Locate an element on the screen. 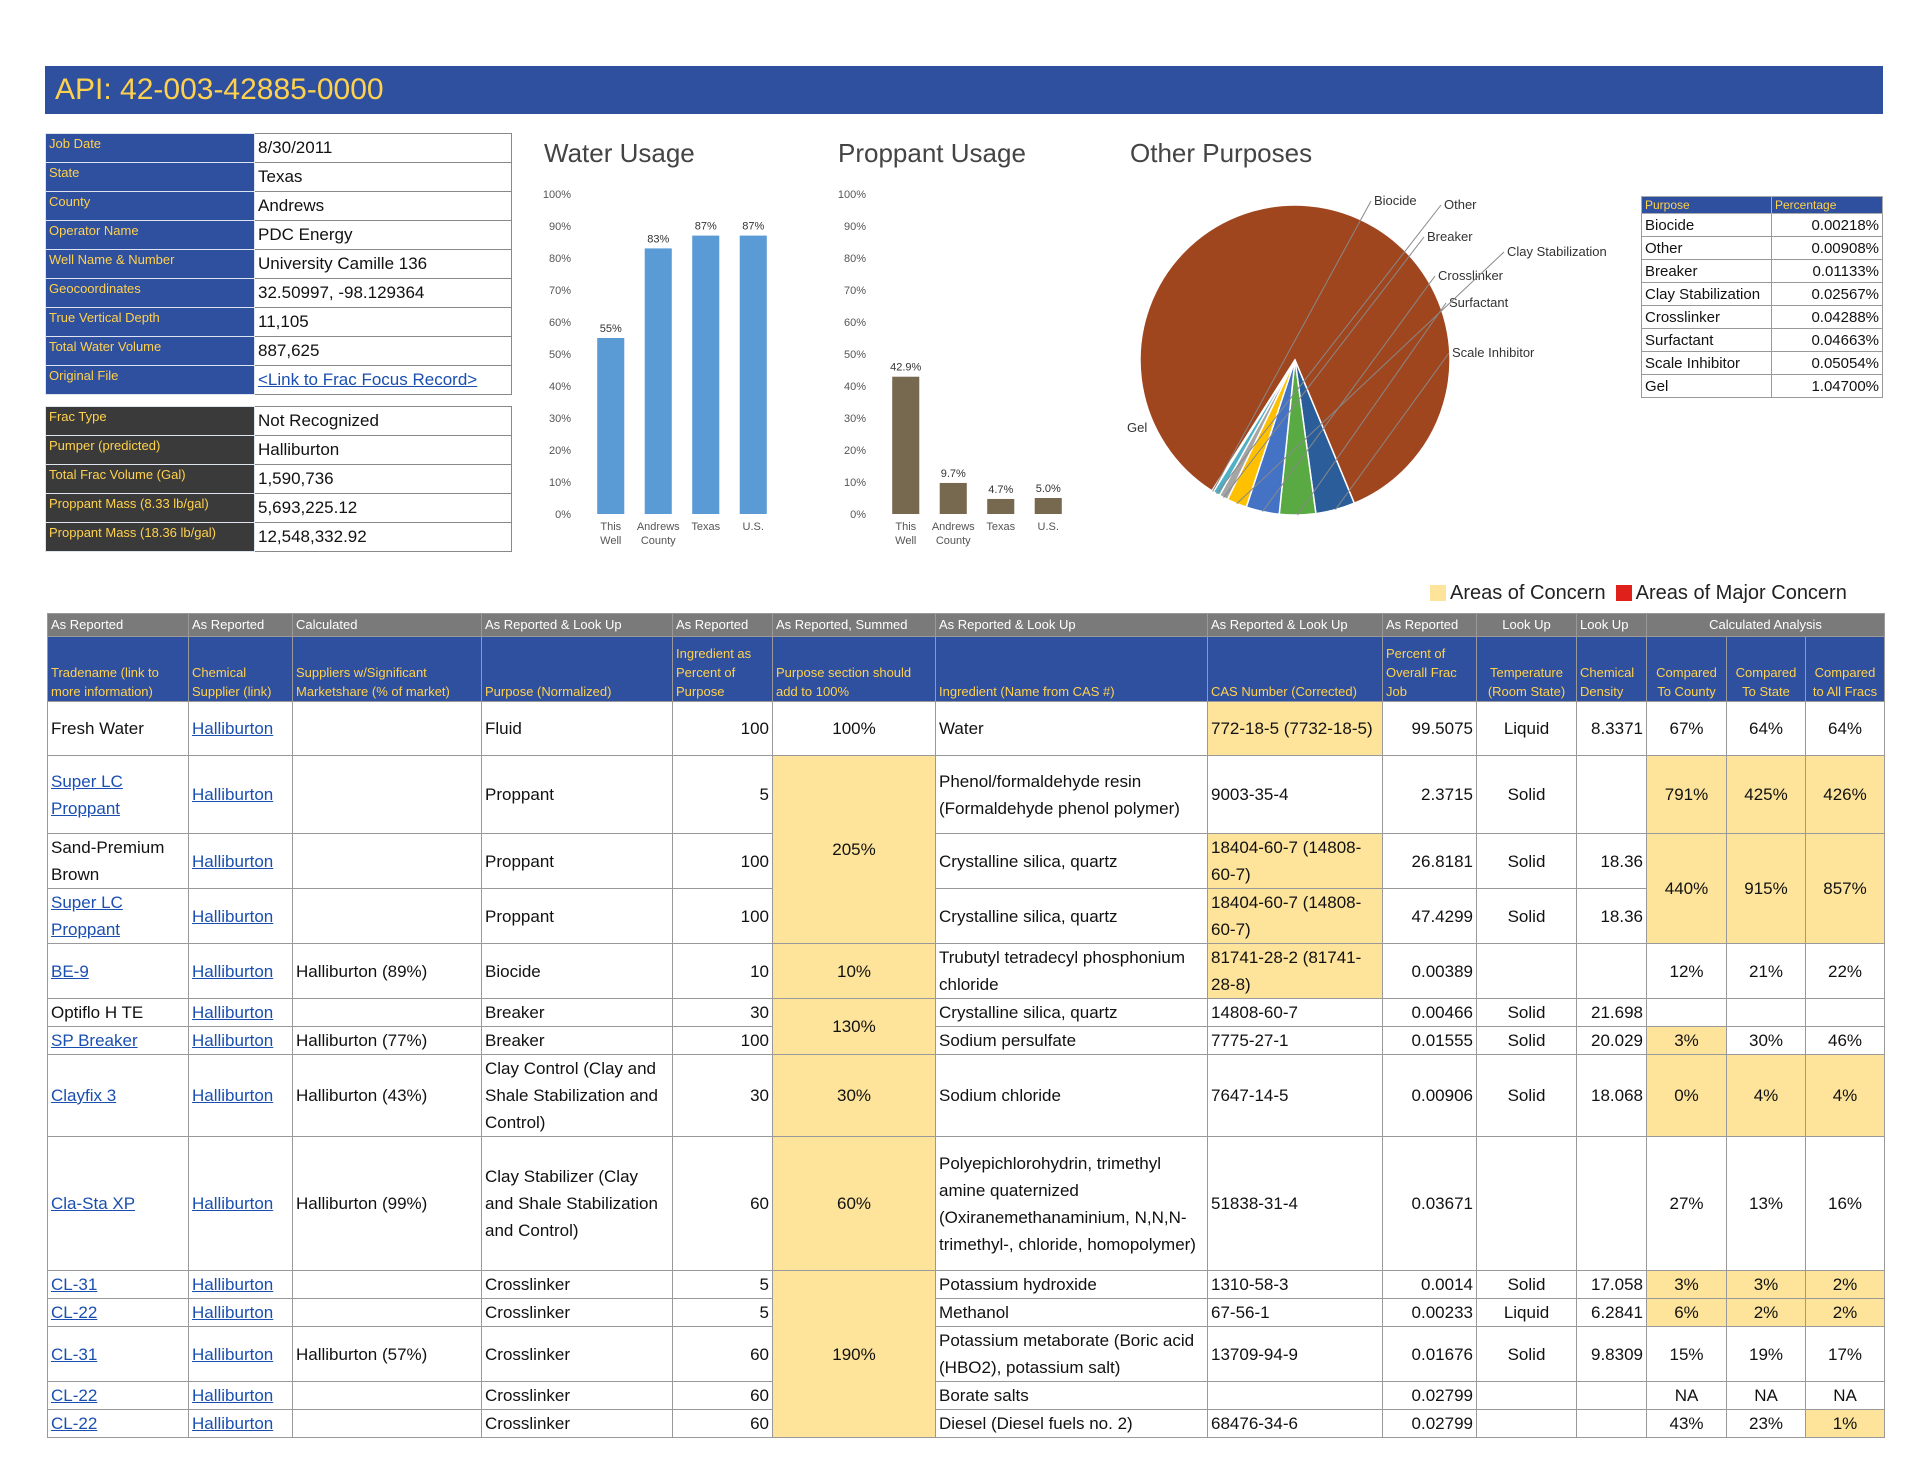 The height and width of the screenshot is (1483, 1920). tradename-cell: CL-22 is located at coordinates (118, 1395).